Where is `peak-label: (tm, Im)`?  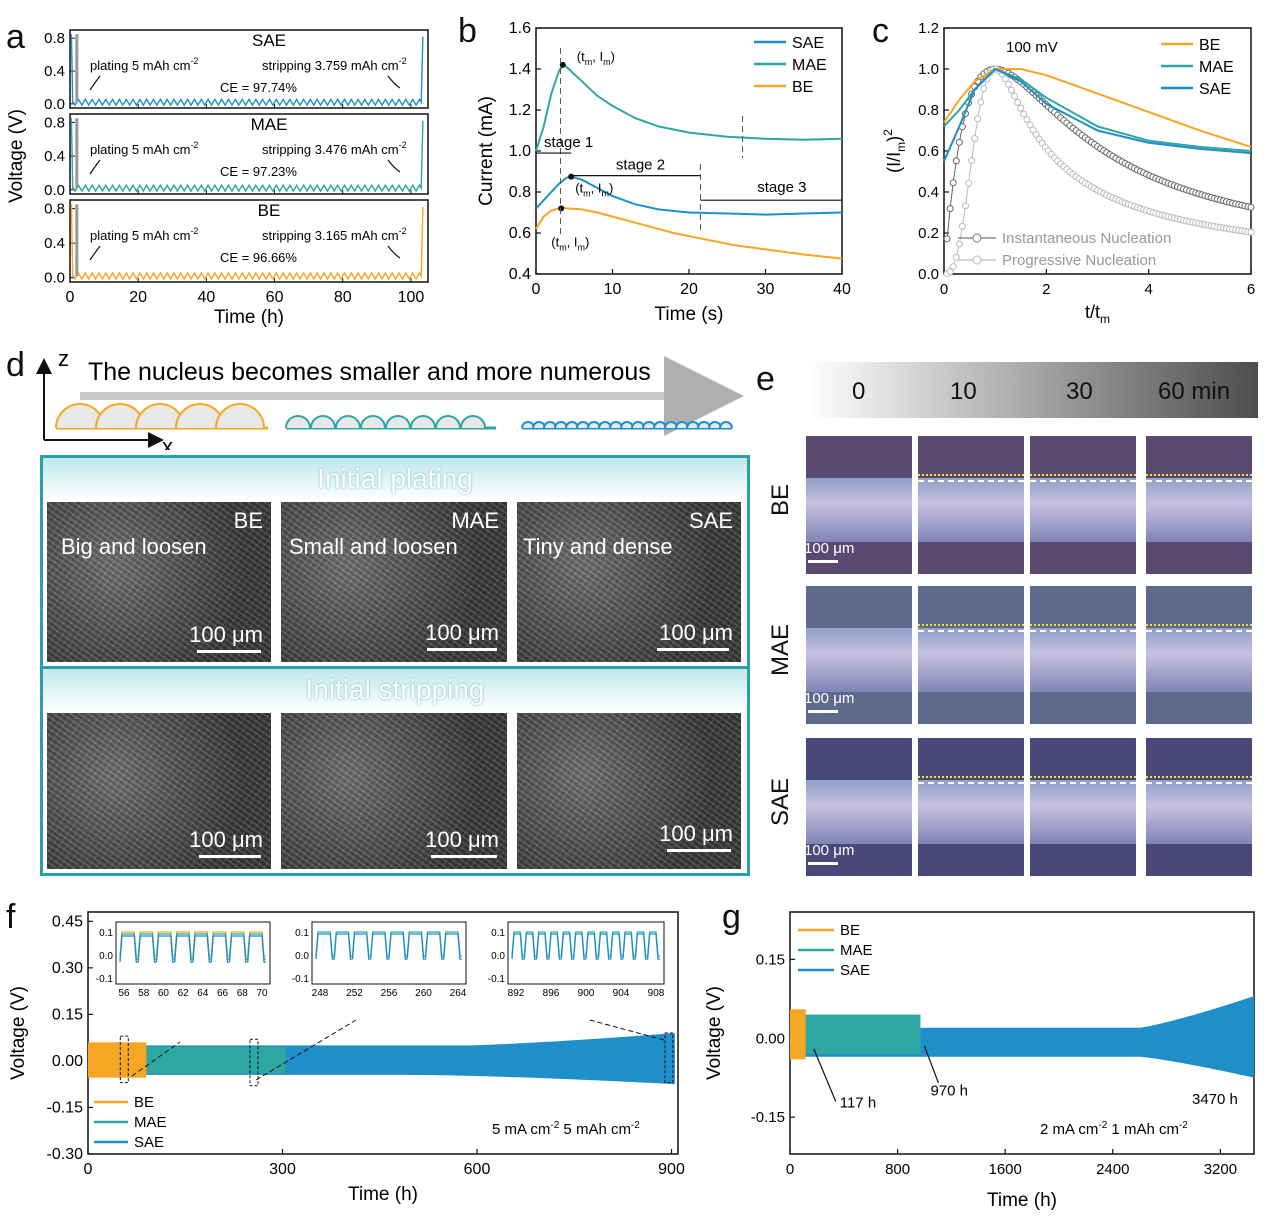 peak-label: (tm, Im) is located at coordinates (594, 190).